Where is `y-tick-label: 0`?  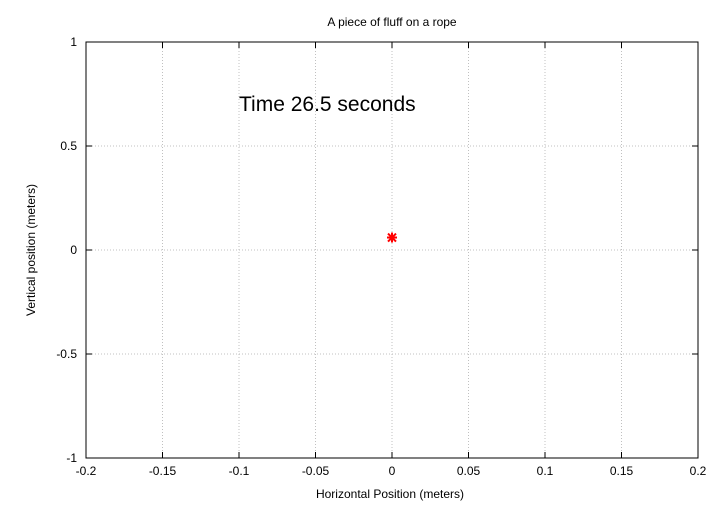
y-tick-label: 0 is located at coordinates (73, 250).